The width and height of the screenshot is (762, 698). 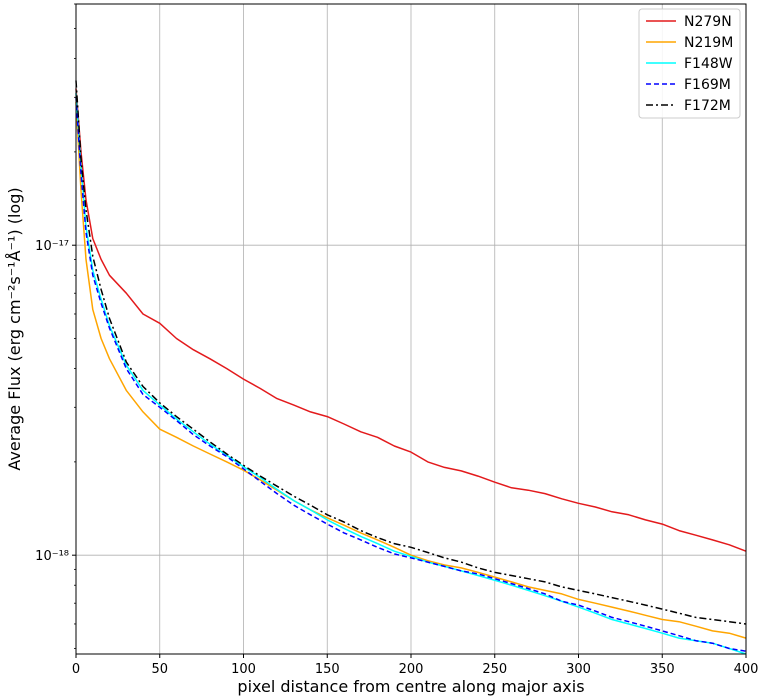 I want to click on x-tick-label: 300, so click(x=578, y=669).